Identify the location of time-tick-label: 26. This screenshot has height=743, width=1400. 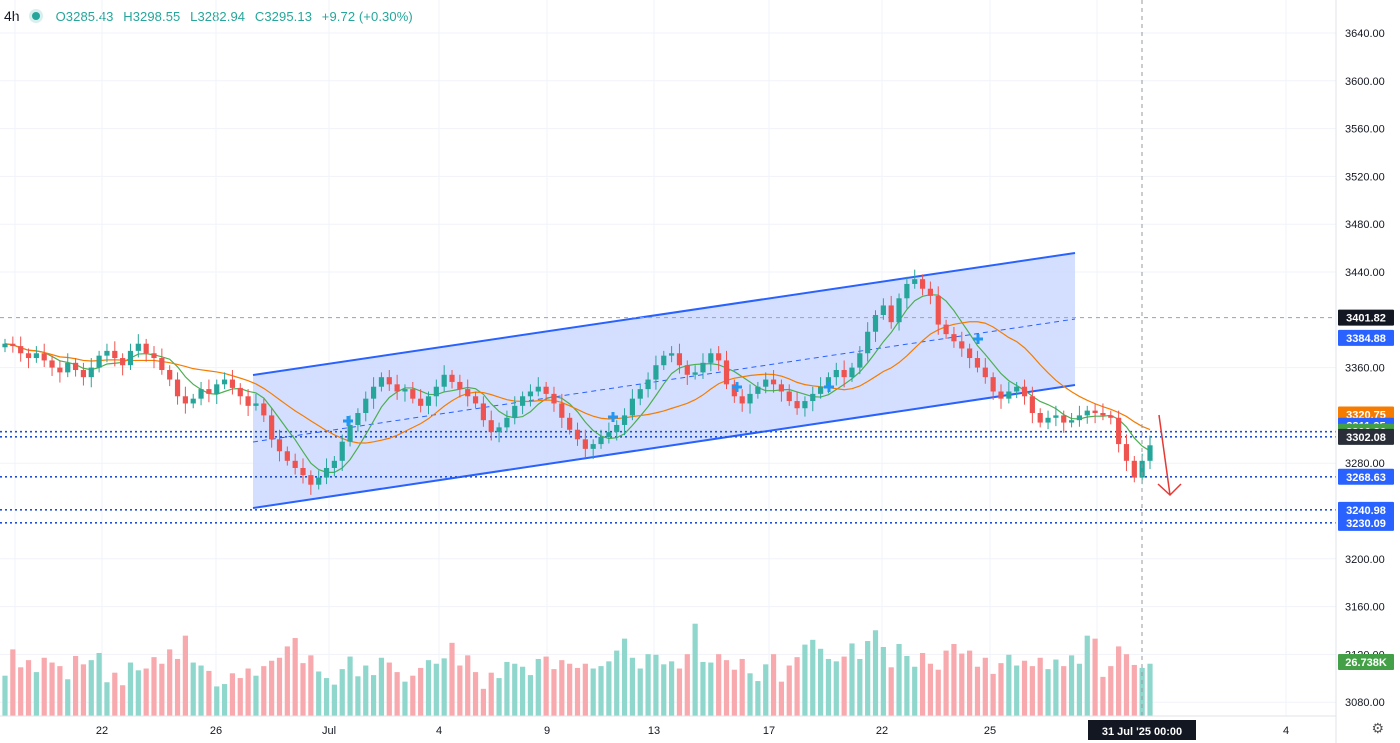
(216, 731).